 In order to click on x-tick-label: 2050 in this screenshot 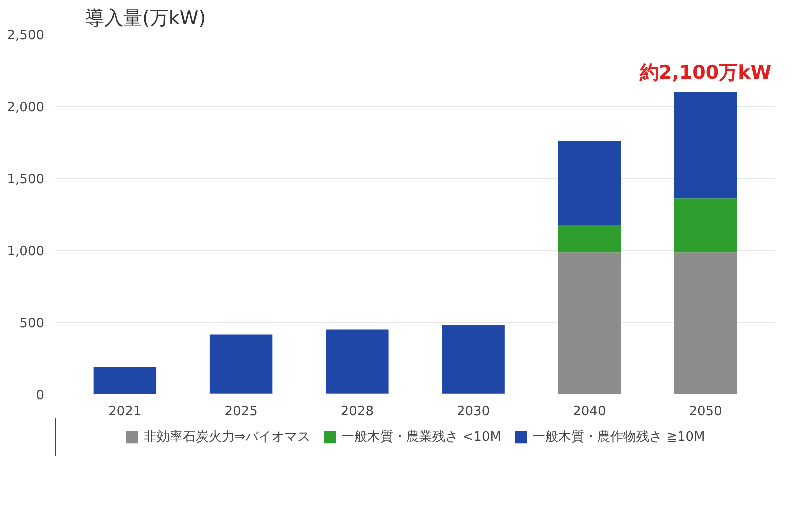, I will do `click(705, 412)`.